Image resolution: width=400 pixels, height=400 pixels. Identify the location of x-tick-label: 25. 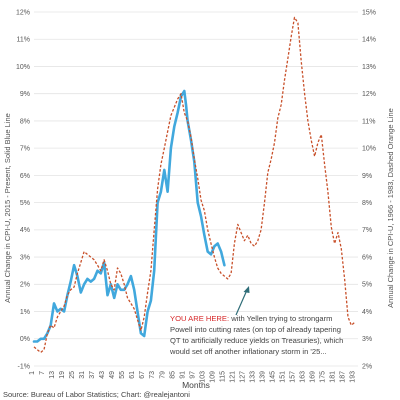
(72, 375).